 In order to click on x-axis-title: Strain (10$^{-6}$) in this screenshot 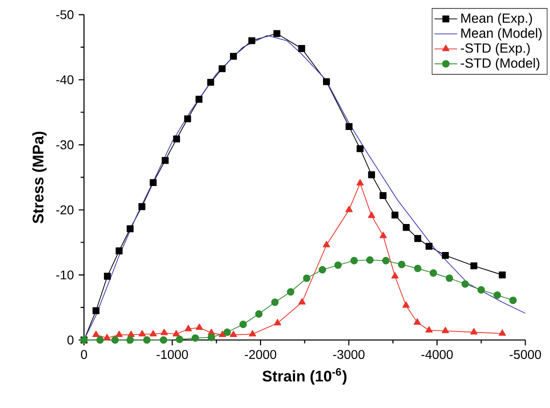, I will do `click(304, 376)`.